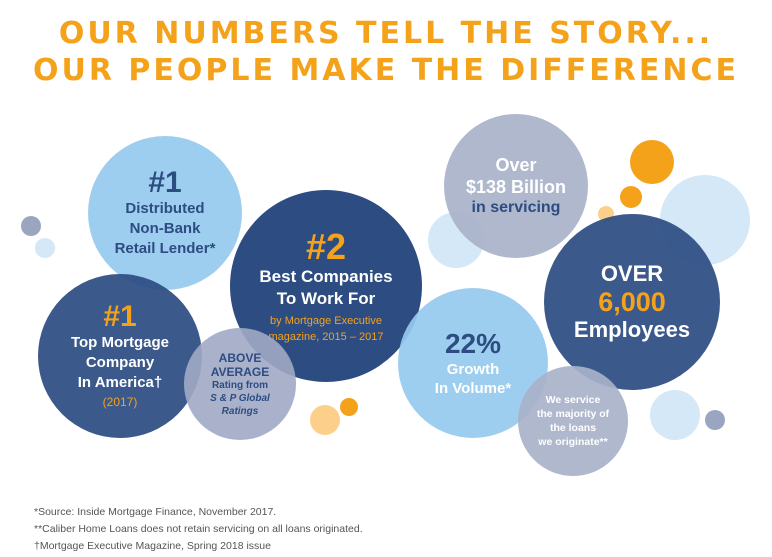 The width and height of the screenshot is (772, 557). What do you see at coordinates (165, 182) in the screenshot?
I see `distributed-rank: #1` at bounding box center [165, 182].